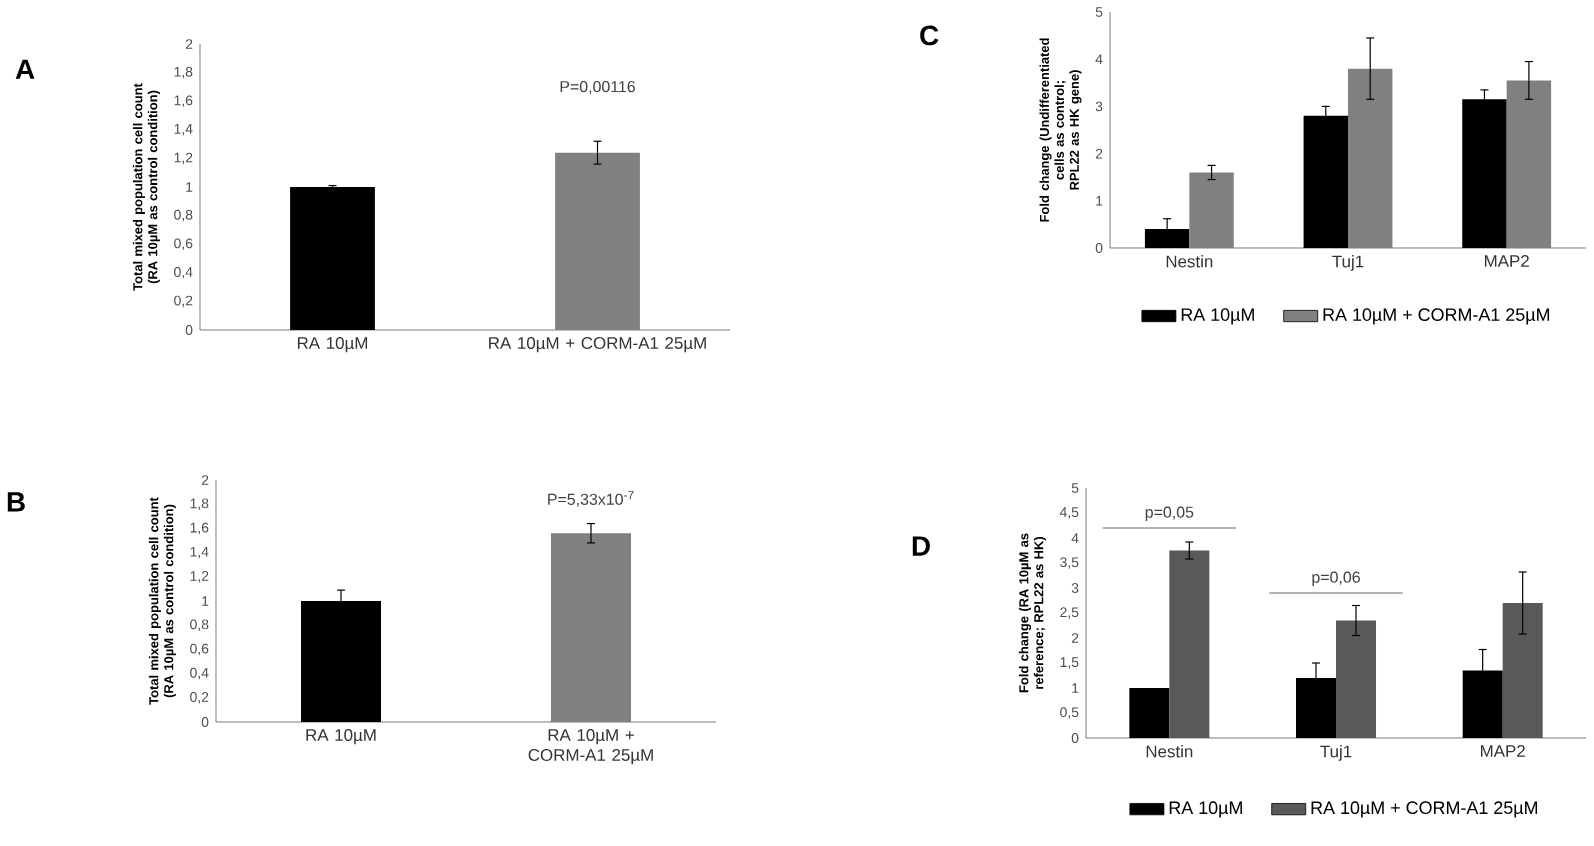 The image size is (1594, 846). I want to click on text: D, so click(921, 546).